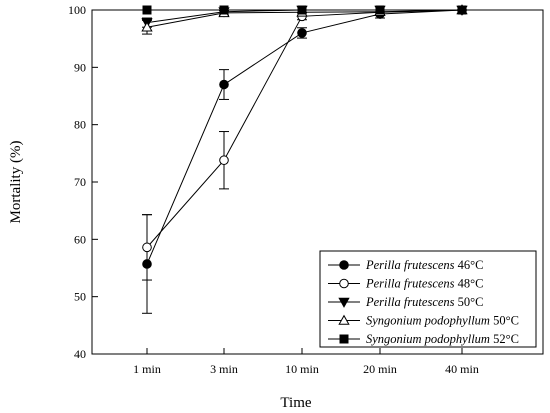  What do you see at coordinates (469, 284) in the screenshot?
I see `legend-temperature: 48°C` at bounding box center [469, 284].